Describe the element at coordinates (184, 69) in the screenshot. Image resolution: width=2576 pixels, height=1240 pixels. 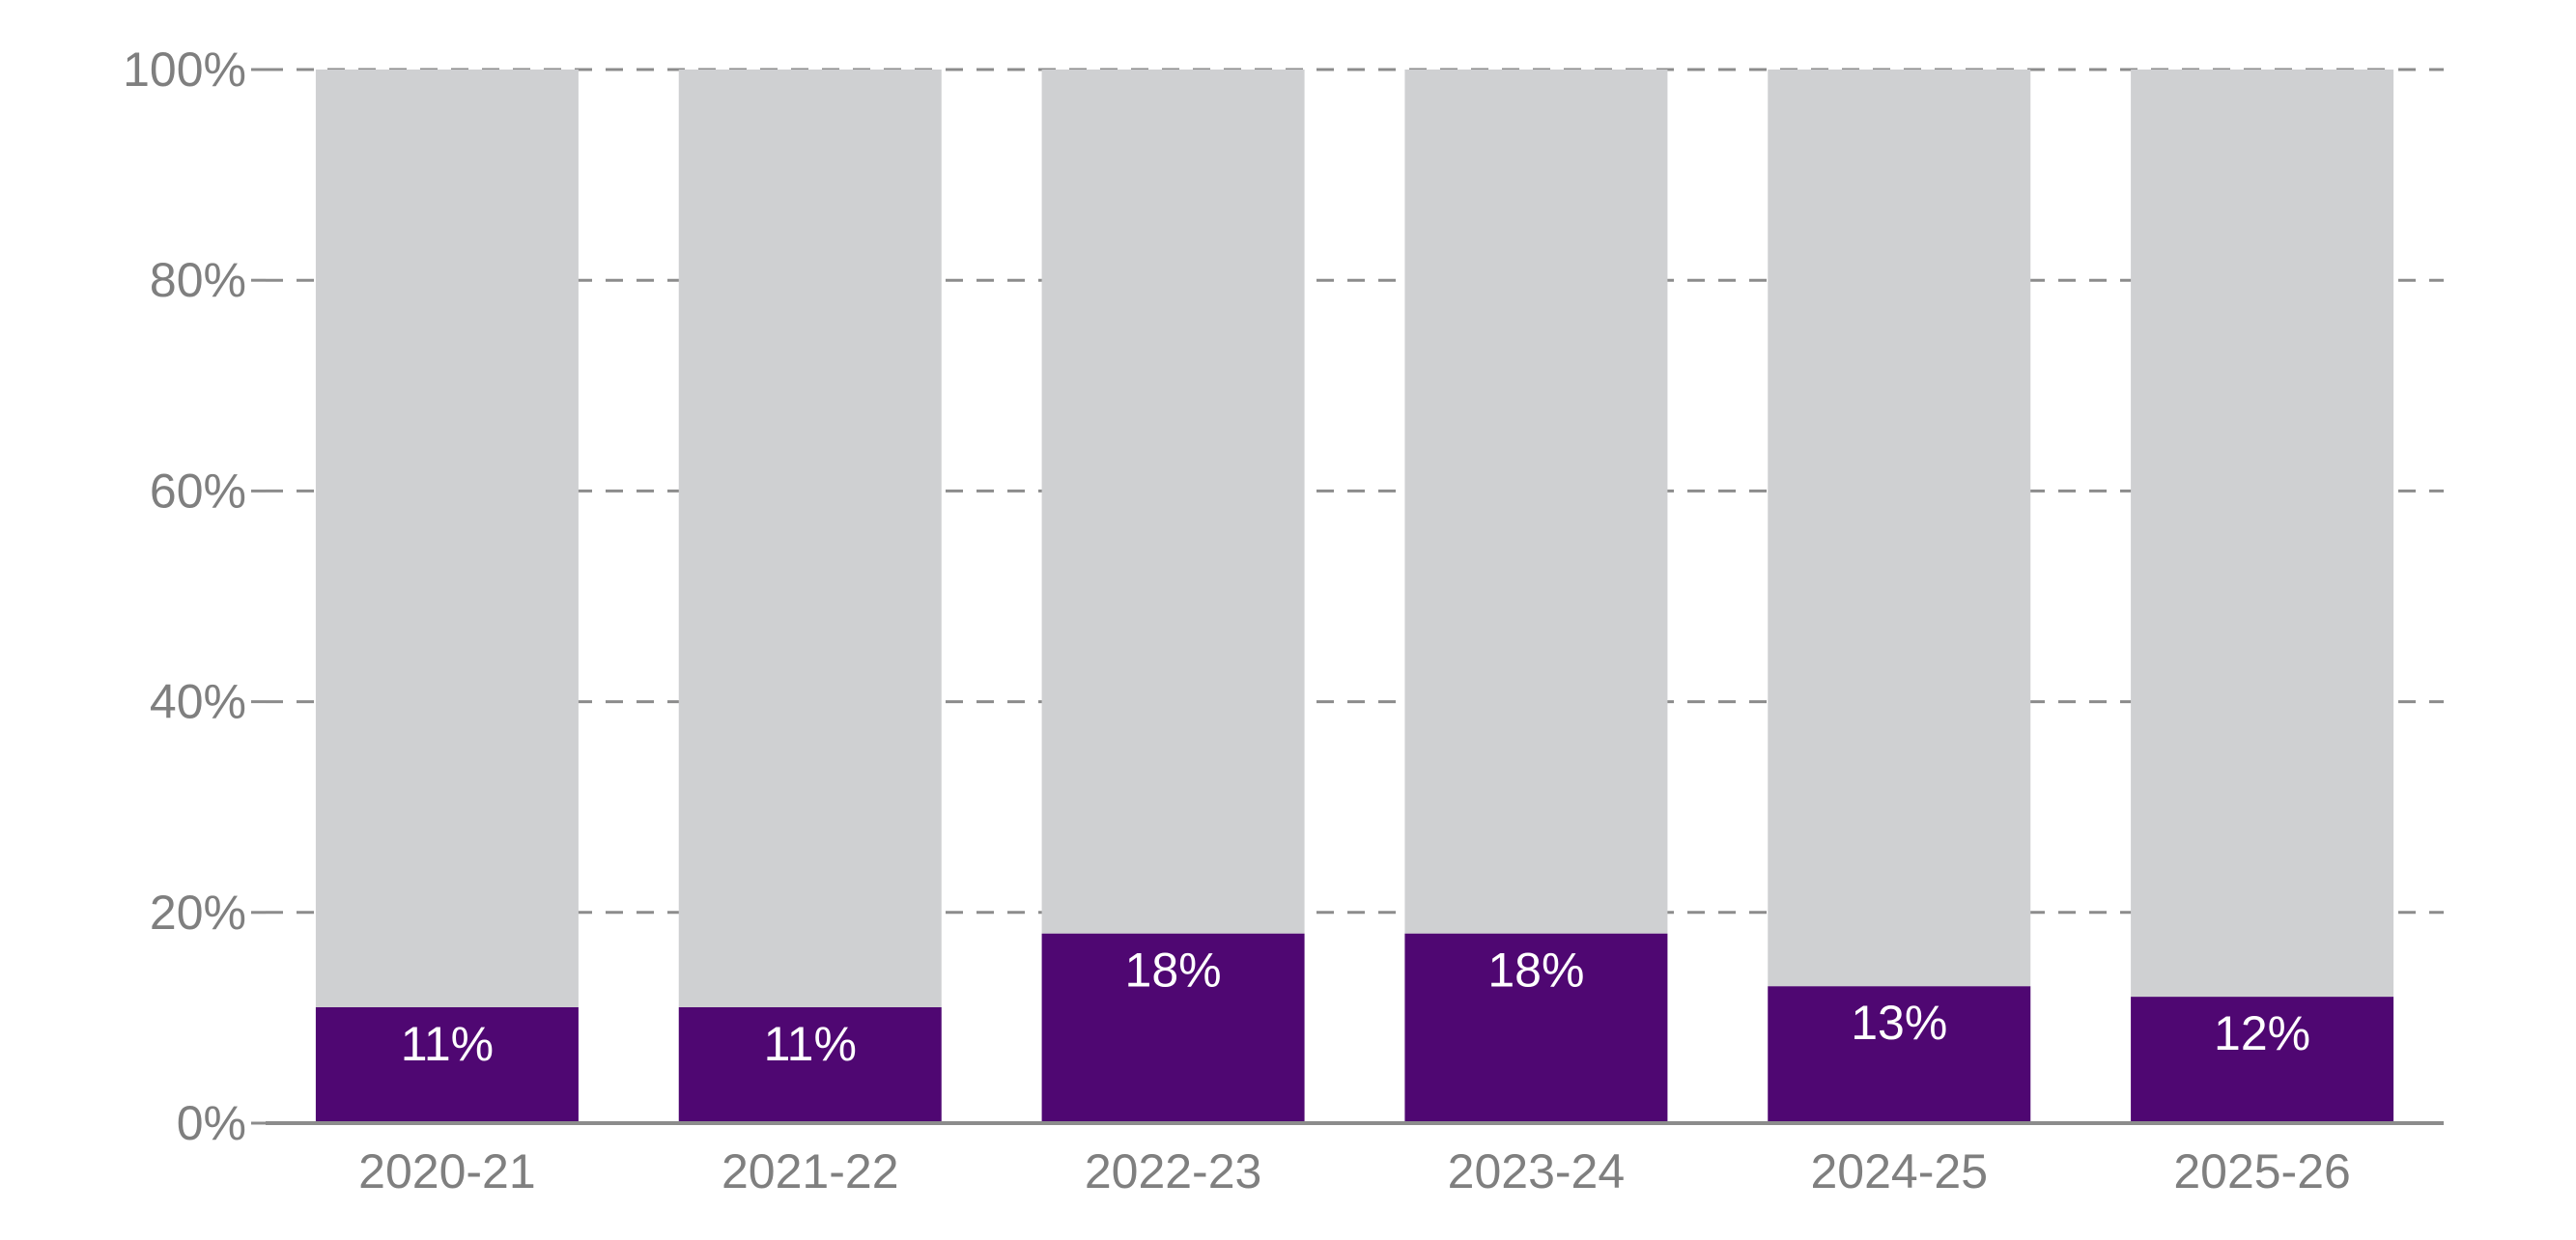
I see `y-tick-label: 100%` at that location.